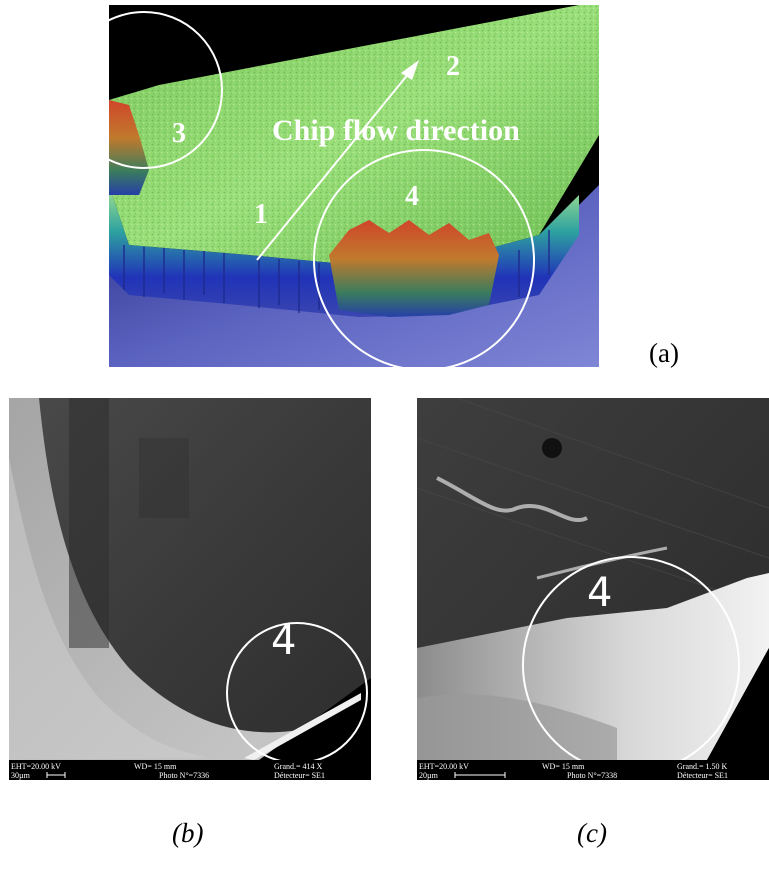 This screenshot has height=879, width=769. I want to click on detector-b: Détecteur= SE1, so click(299, 775).